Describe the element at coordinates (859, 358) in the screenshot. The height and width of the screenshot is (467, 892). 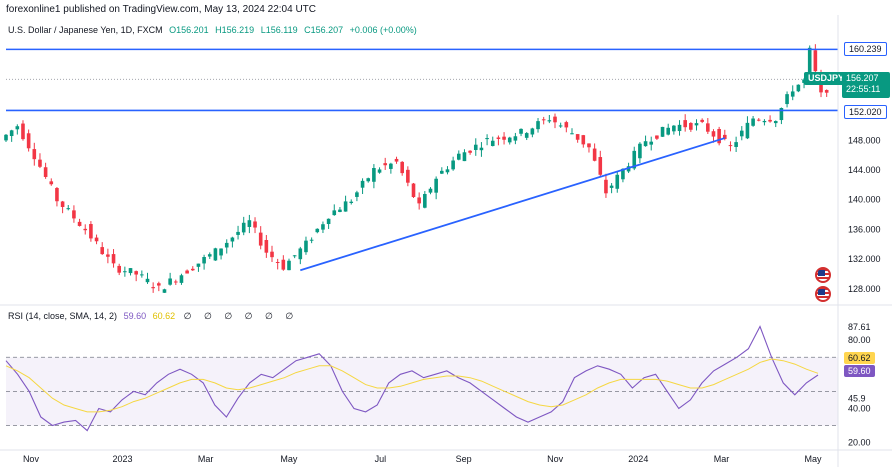
I see `rsi-sma-tag: 60.62` at that location.